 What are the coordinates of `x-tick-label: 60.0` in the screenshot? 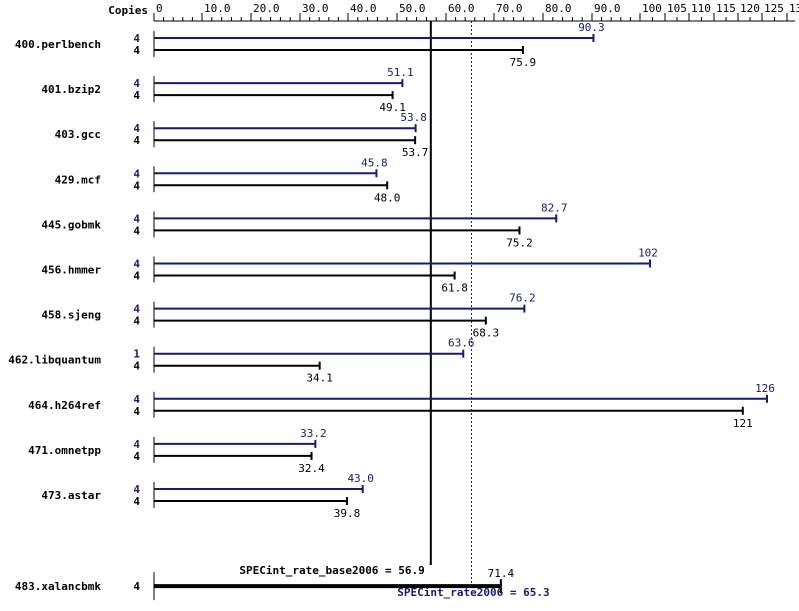 It's located at (461, 8).